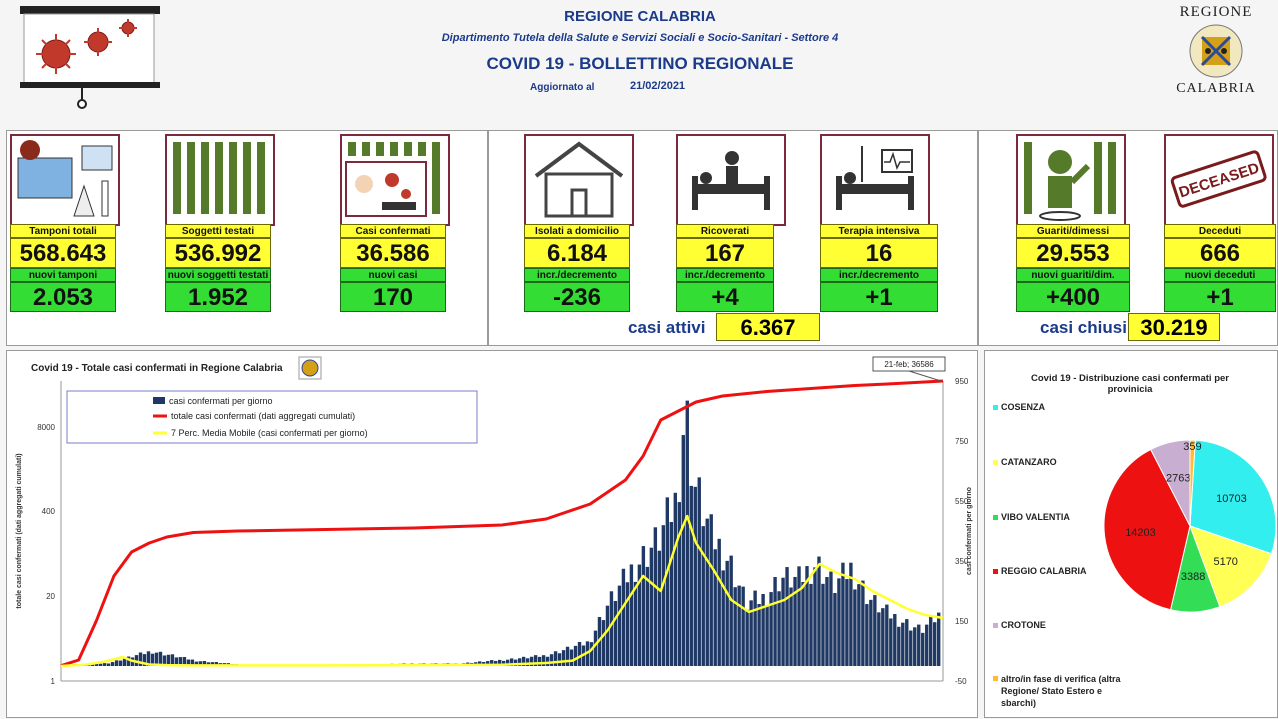 This screenshot has width=1278, height=719. I want to click on y-right-tick-label: 750, so click(962, 441).